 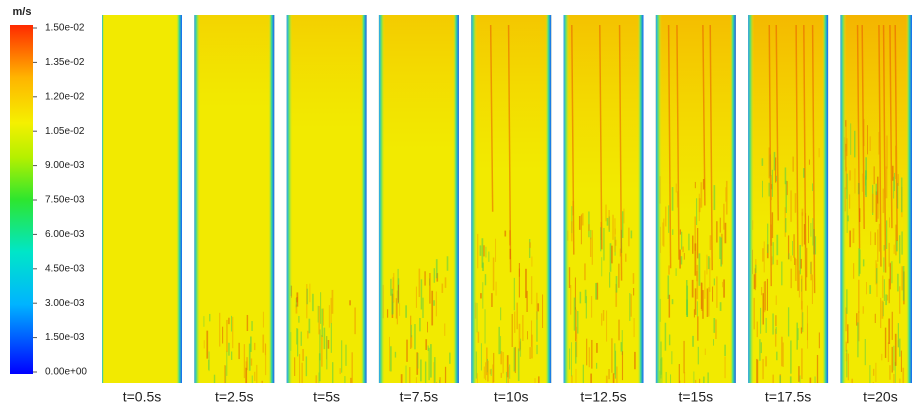 What do you see at coordinates (22, 12) in the screenshot?
I see `colorbar-unit: m/s` at bounding box center [22, 12].